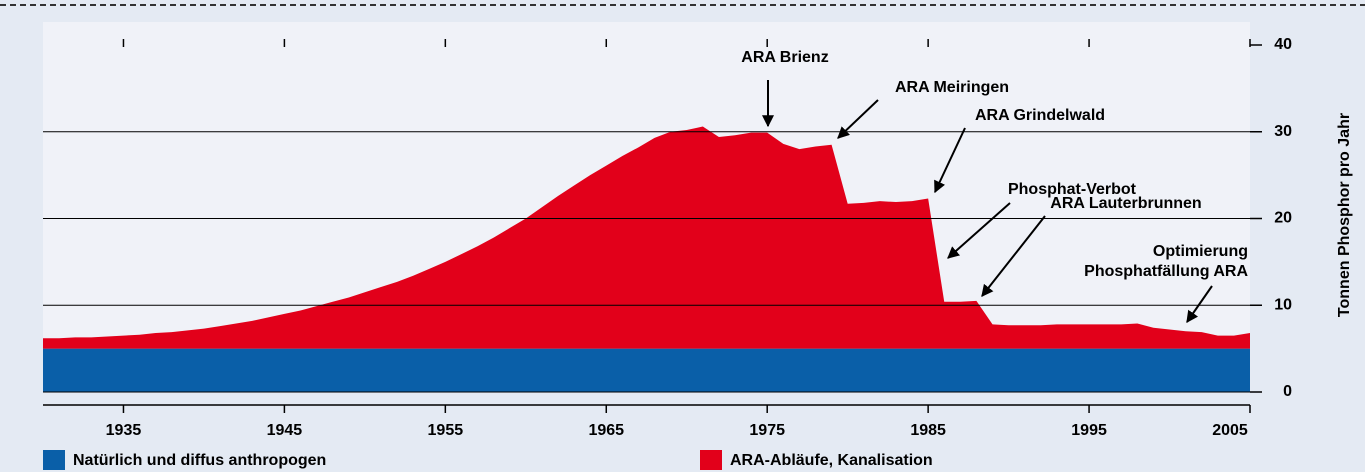 The height and width of the screenshot is (472, 1365). What do you see at coordinates (124, 430) in the screenshot?
I see `x-tick-label: 1935` at bounding box center [124, 430].